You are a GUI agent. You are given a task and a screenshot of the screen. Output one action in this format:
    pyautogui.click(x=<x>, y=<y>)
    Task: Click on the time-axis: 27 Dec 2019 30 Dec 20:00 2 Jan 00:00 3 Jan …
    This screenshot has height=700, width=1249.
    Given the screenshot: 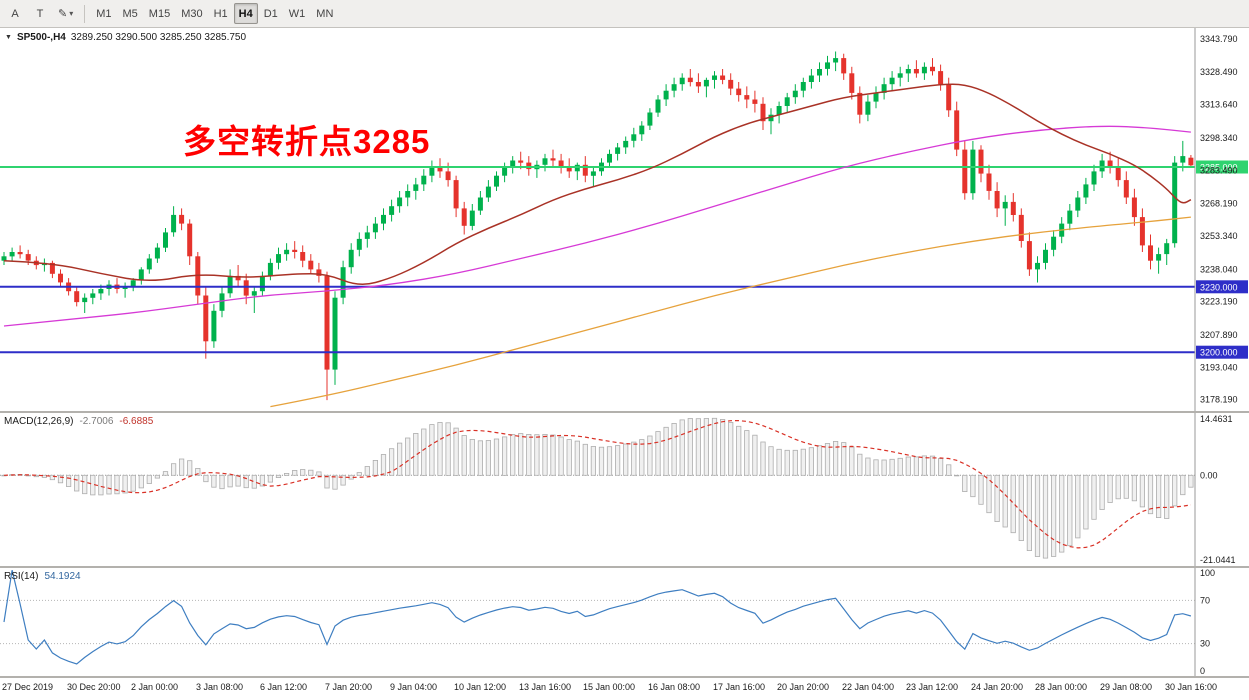 What is the action you would take?
    pyautogui.click(x=624, y=689)
    